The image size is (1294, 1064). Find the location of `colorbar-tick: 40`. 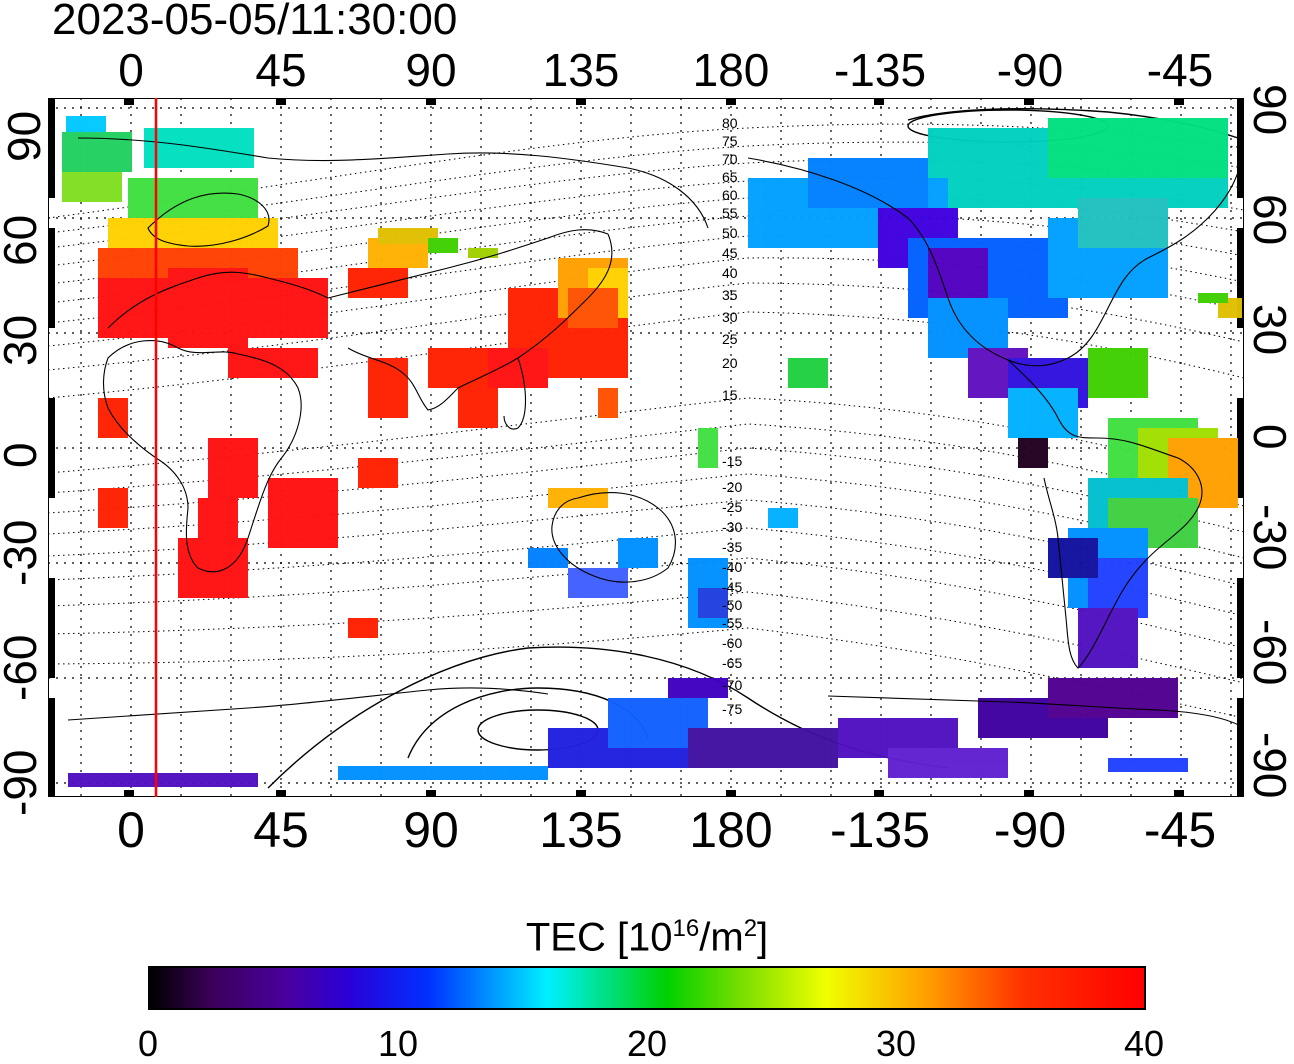

colorbar-tick: 40 is located at coordinates (1144, 1043).